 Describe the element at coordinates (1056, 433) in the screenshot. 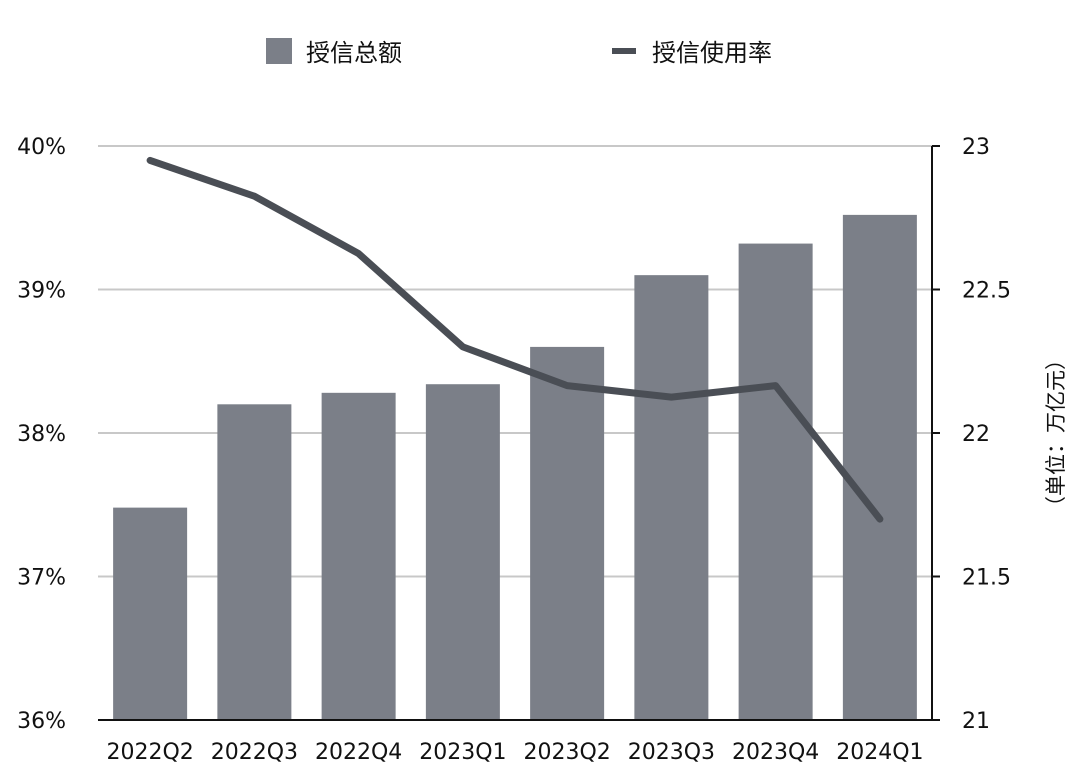

I see `right-axis-unit-label: （单位：万亿元）` at that location.